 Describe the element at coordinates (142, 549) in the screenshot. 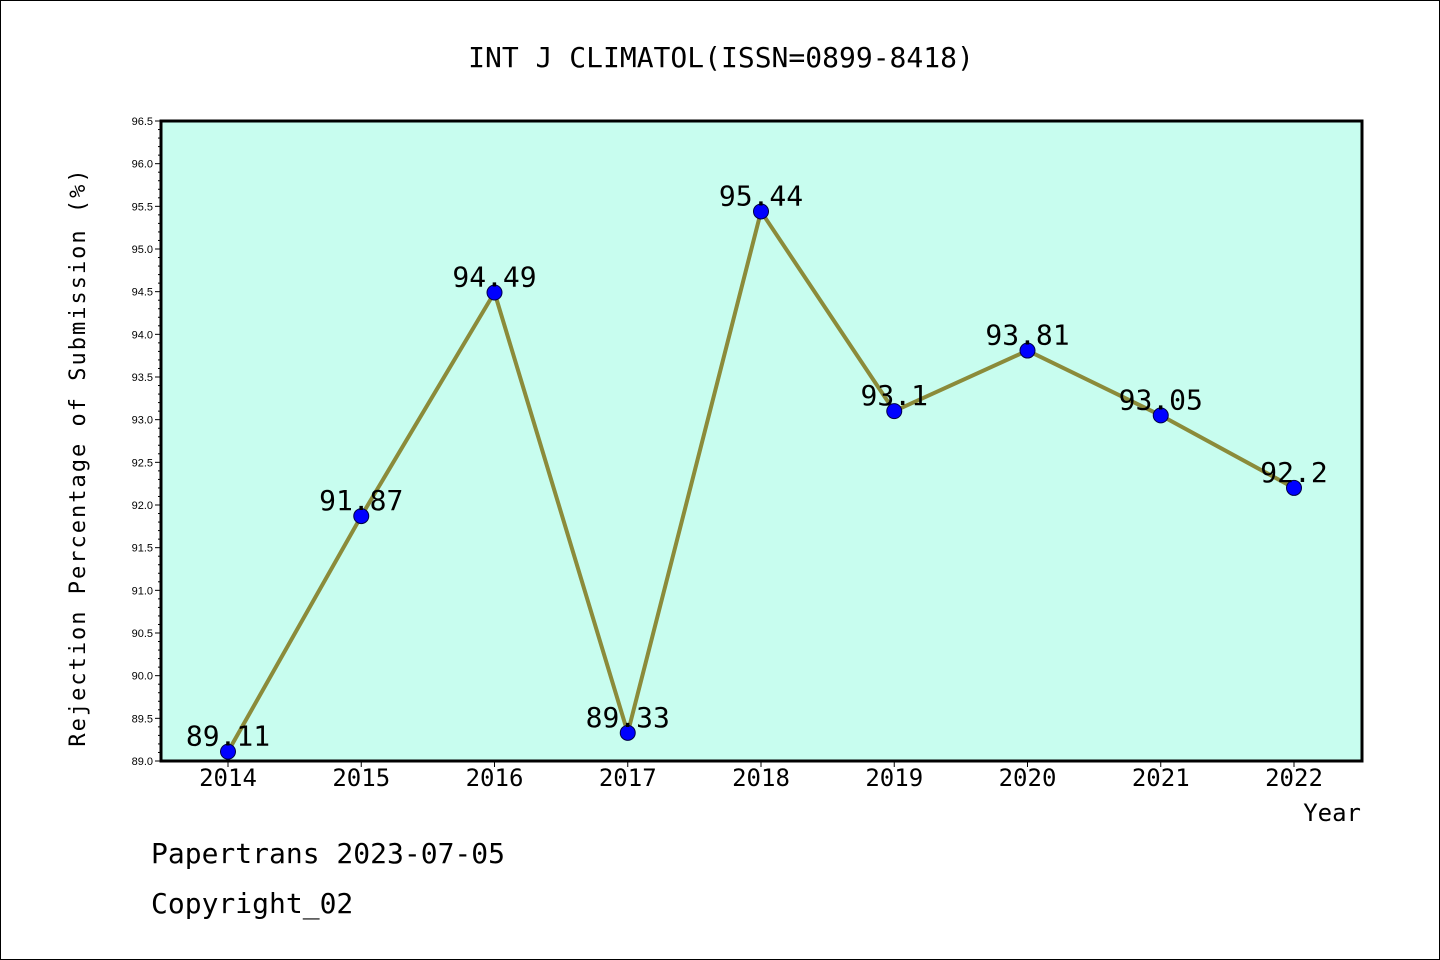

I see `y-tick-label: 91.5` at that location.